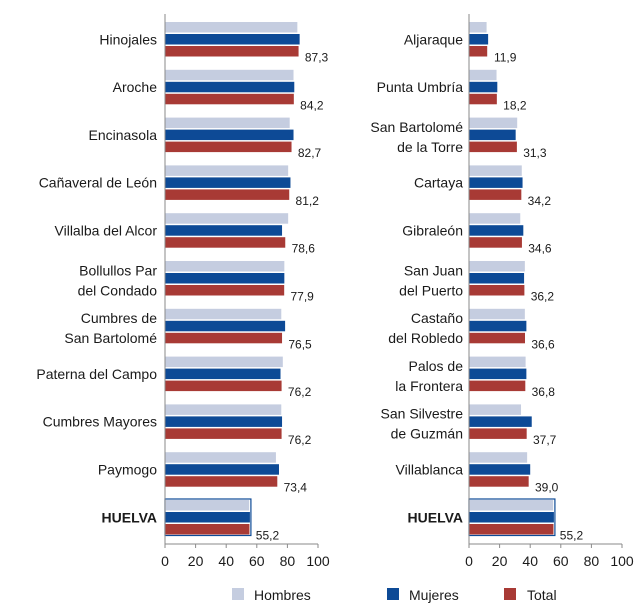  I want to click on legend-swatch-hombres, so click(238, 594).